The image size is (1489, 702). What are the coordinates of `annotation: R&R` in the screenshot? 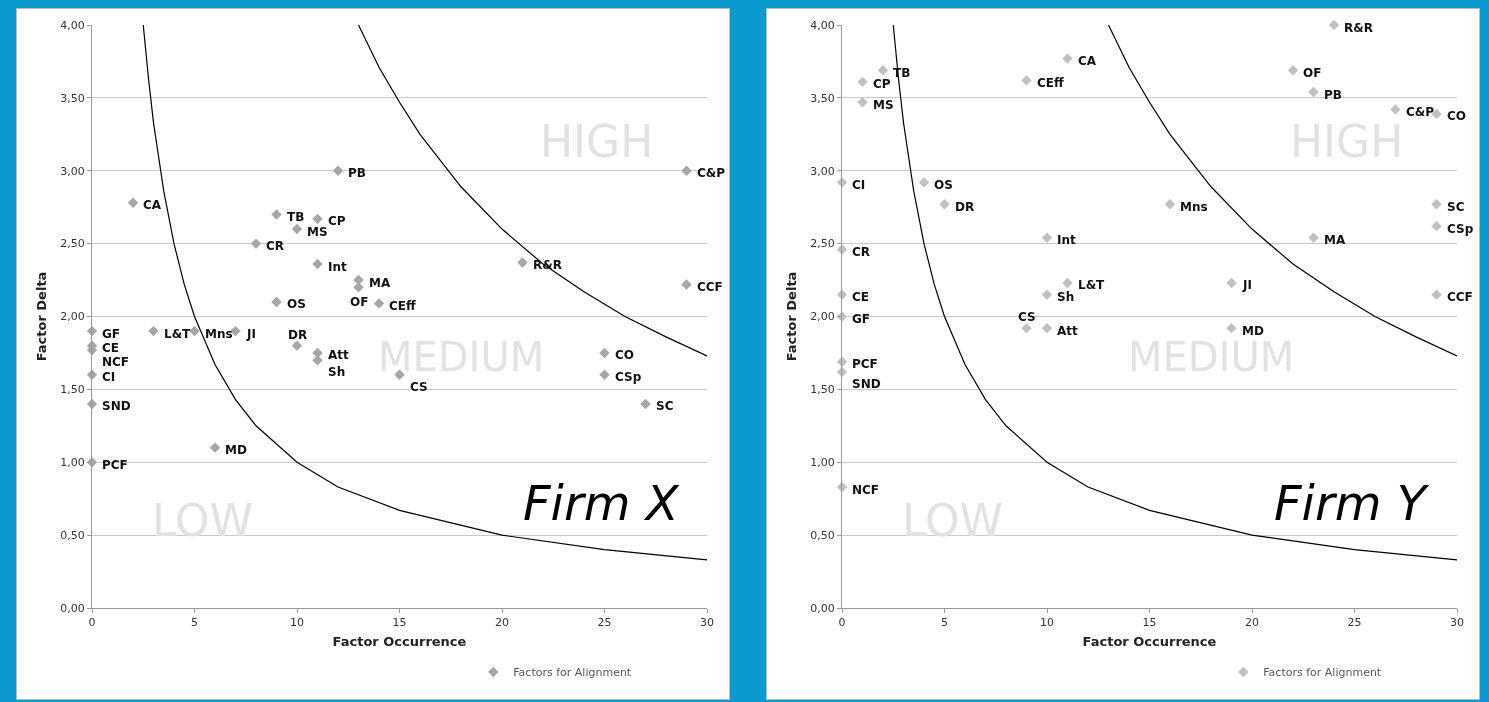 It's located at (1358, 28).